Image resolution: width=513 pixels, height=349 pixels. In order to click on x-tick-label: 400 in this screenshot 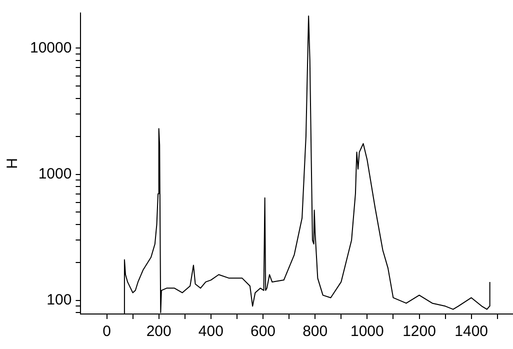, I will do `click(211, 331)`.